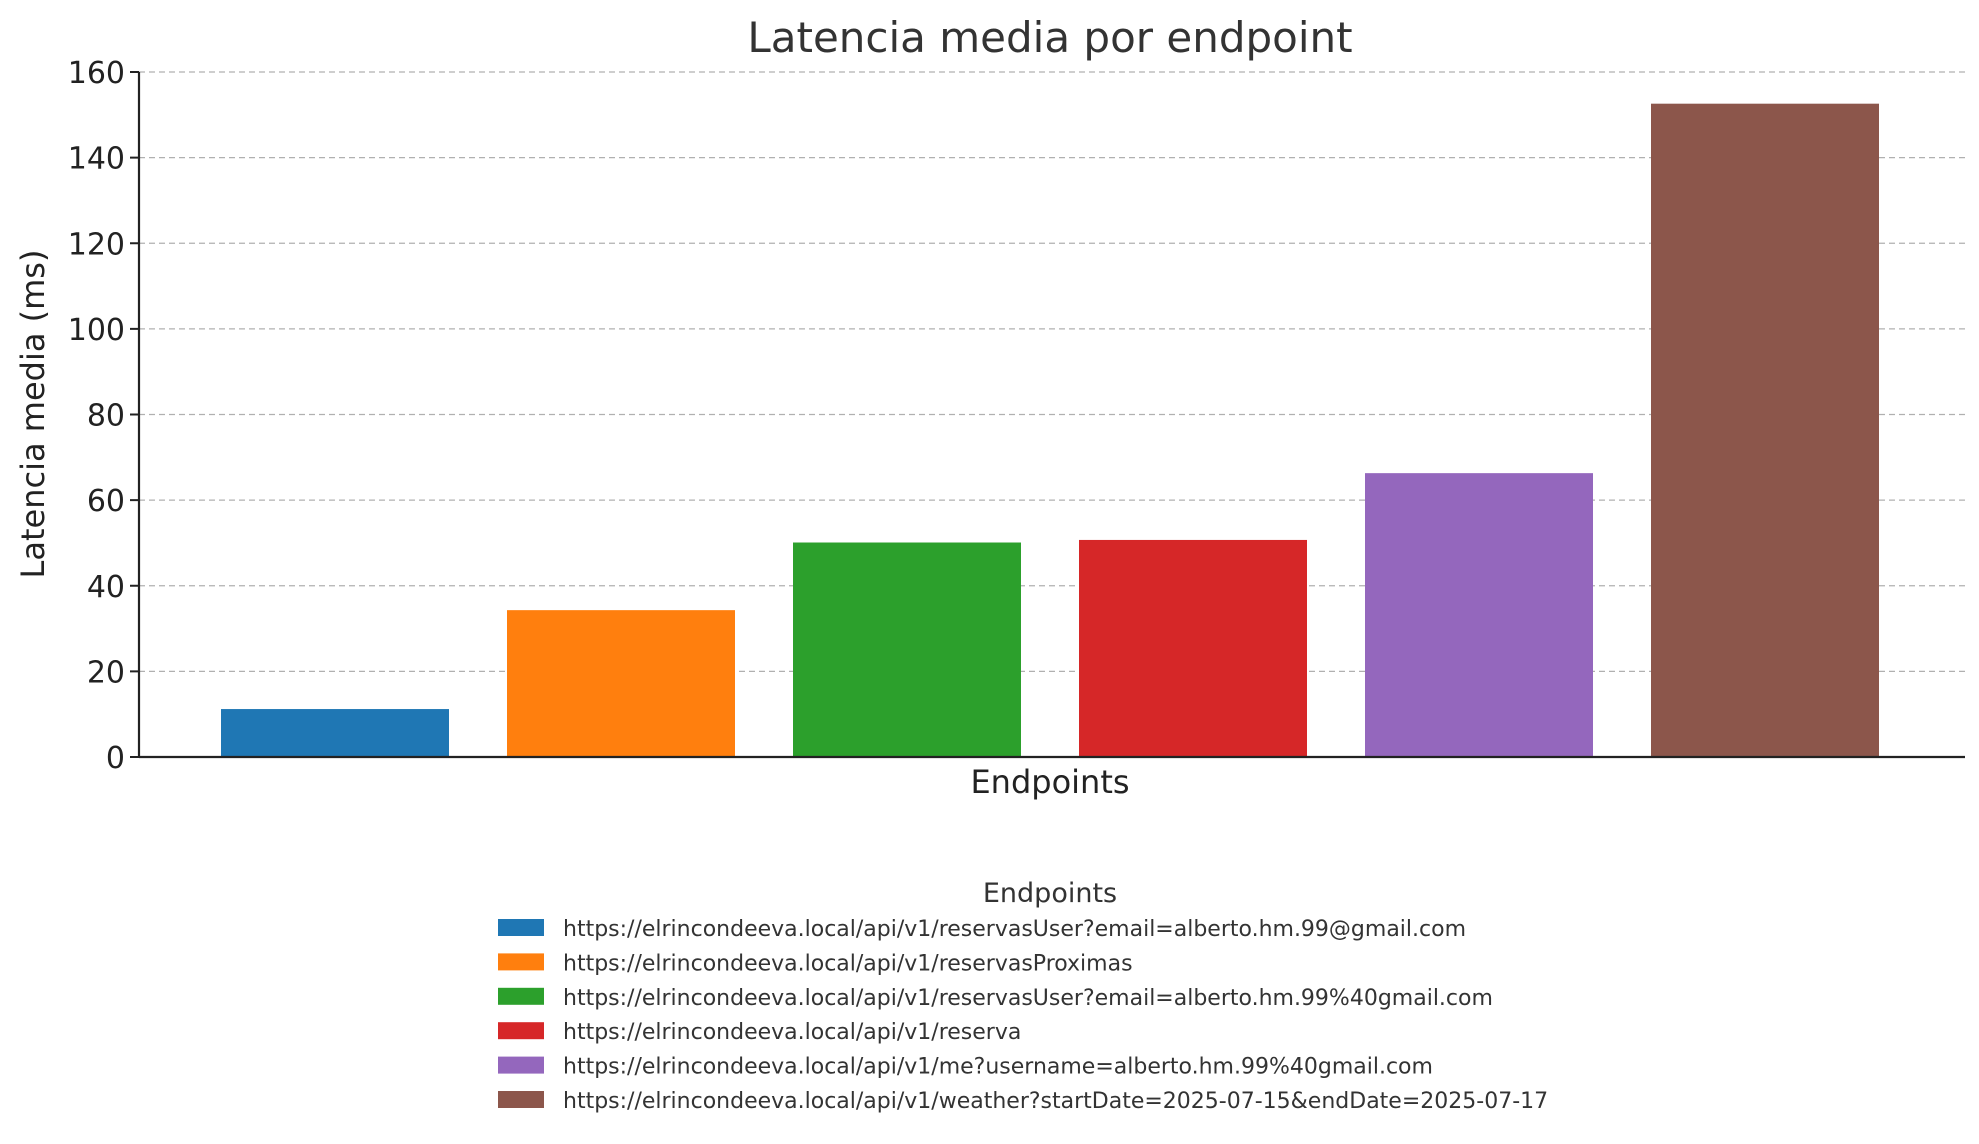 This screenshot has height=1144, width=1979. I want to click on y-tick-label: 140, so click(96, 159).